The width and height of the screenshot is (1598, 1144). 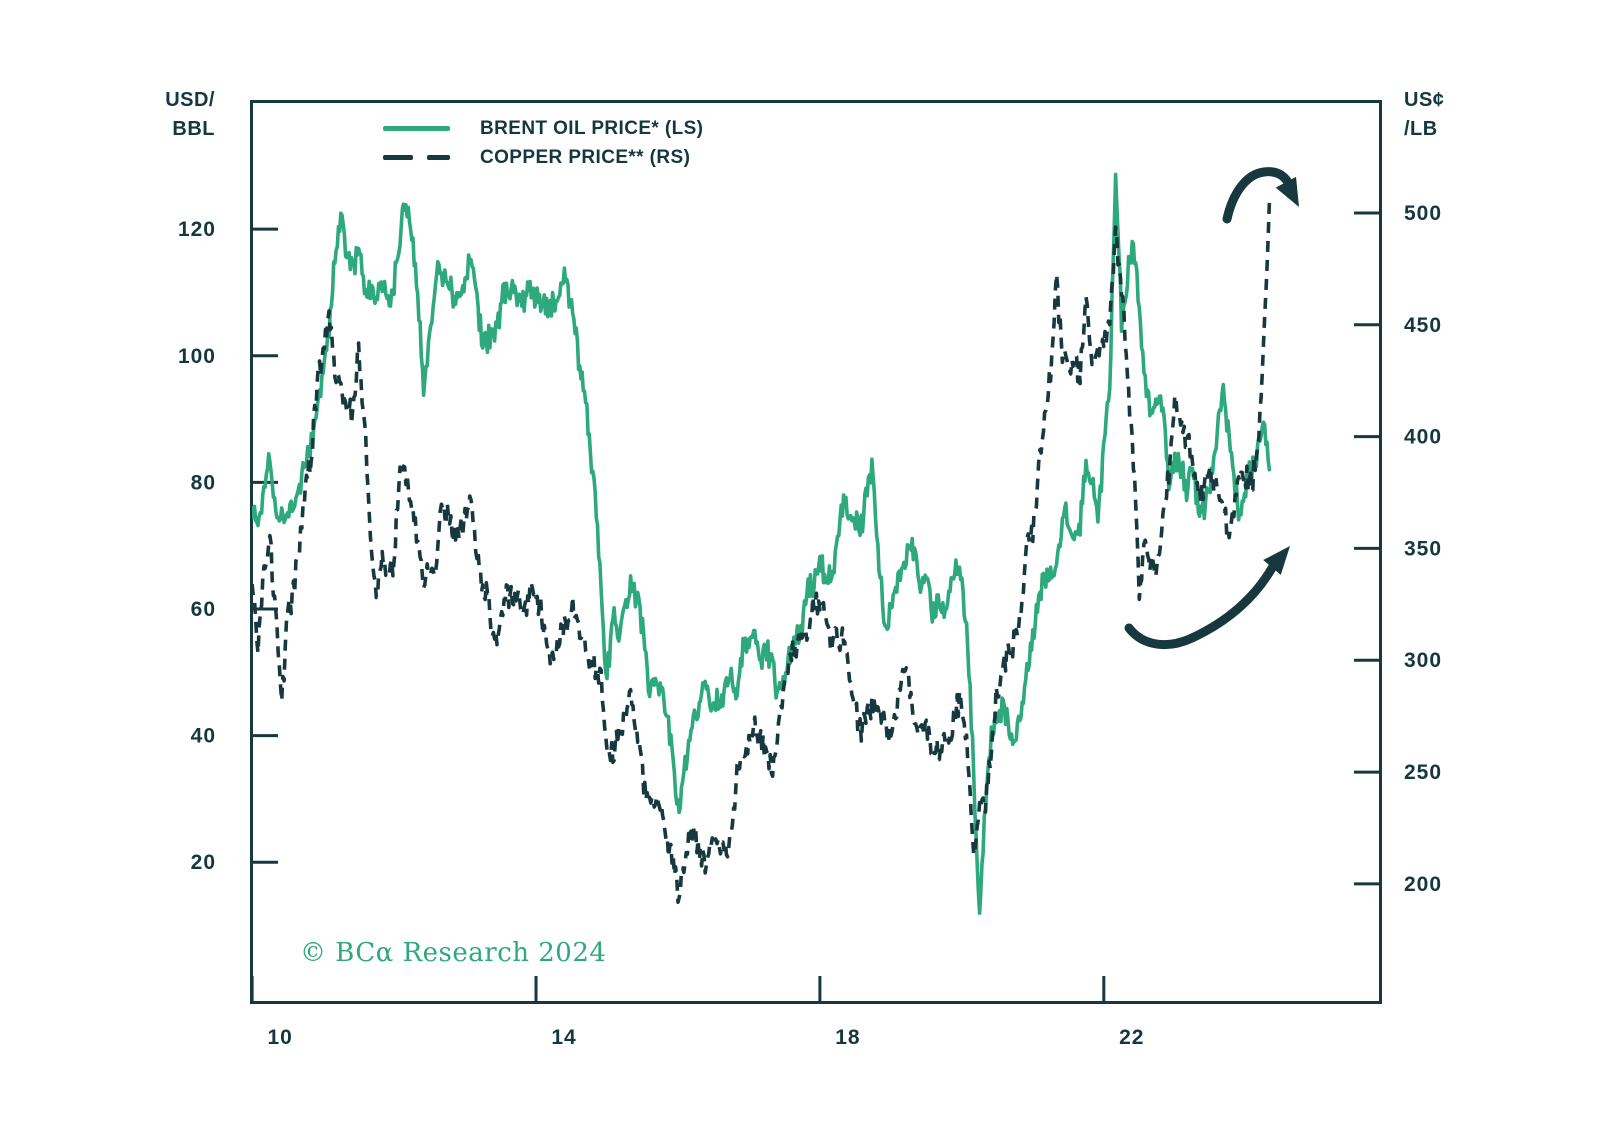 I want to click on left-axis-tick-label: 100, so click(x=197, y=356).